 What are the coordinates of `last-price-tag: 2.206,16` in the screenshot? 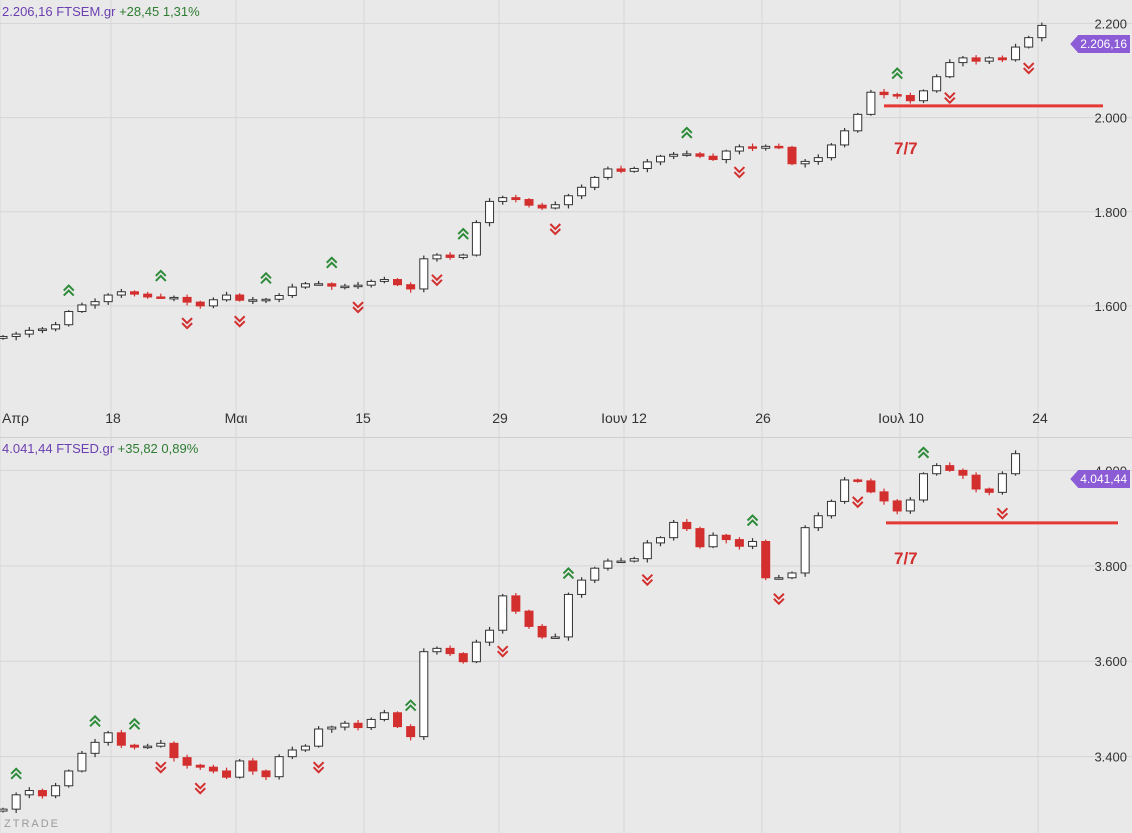 It's located at (1100, 44).